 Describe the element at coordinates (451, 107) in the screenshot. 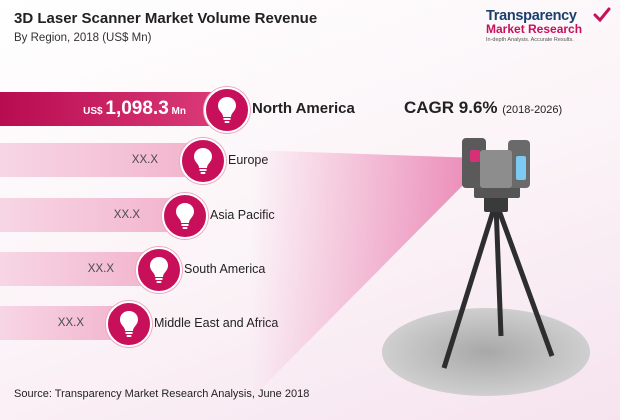

I see `cagr-value: CAGR 9.6%` at that location.